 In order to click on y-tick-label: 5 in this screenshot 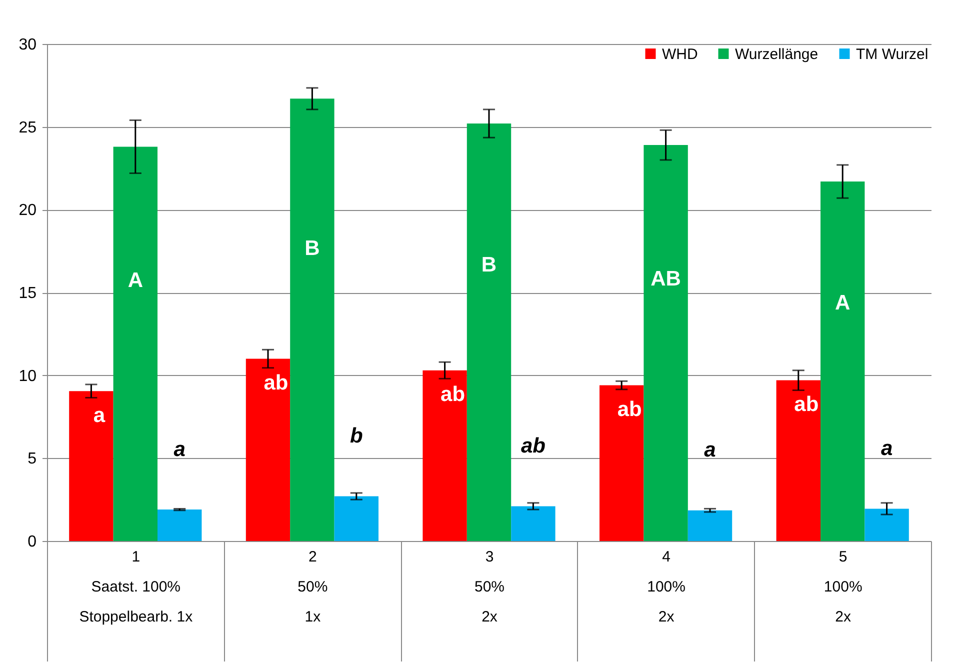, I will do `click(32, 459)`.